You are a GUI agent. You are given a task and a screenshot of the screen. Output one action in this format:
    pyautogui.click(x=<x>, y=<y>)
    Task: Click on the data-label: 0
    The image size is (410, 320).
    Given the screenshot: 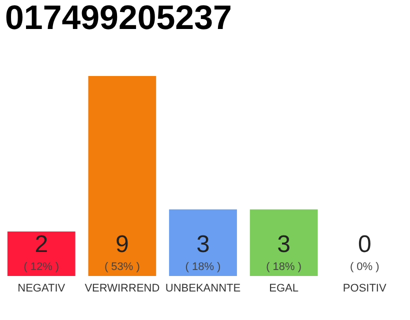 What is the action you would take?
    pyautogui.click(x=365, y=244)
    